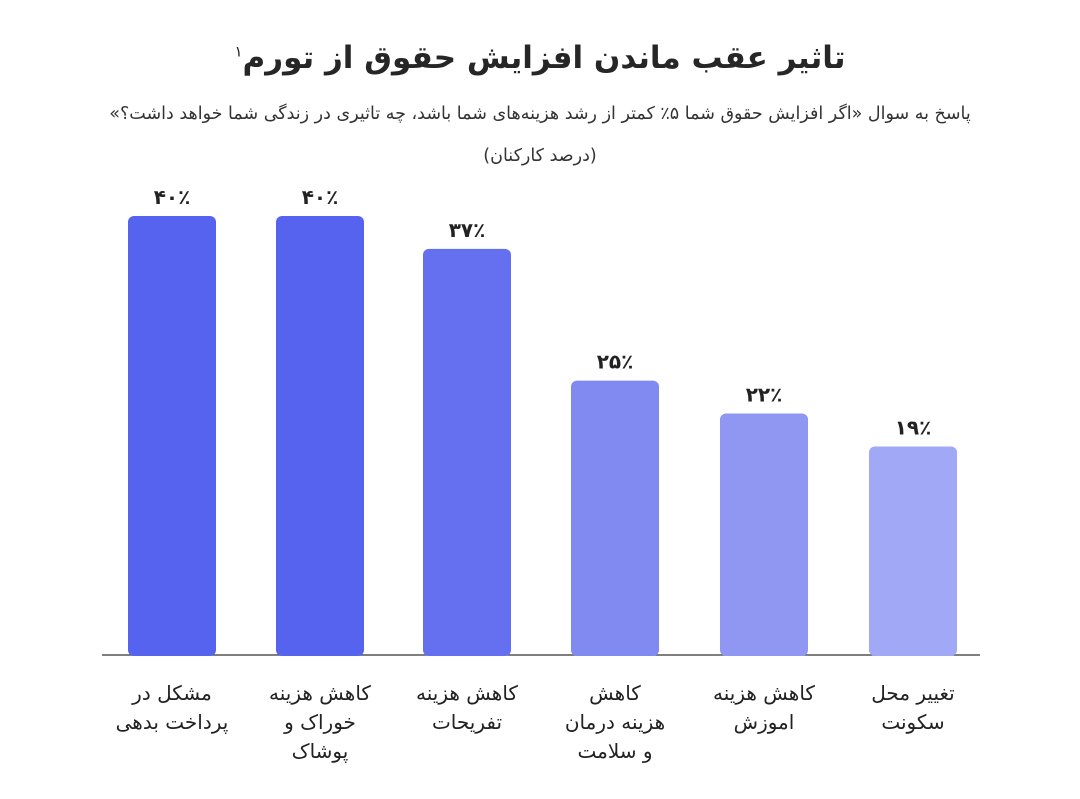 This screenshot has height=799, width=1080. I want to click on category-label-6-line-1: تغییر محل, so click(912, 693).